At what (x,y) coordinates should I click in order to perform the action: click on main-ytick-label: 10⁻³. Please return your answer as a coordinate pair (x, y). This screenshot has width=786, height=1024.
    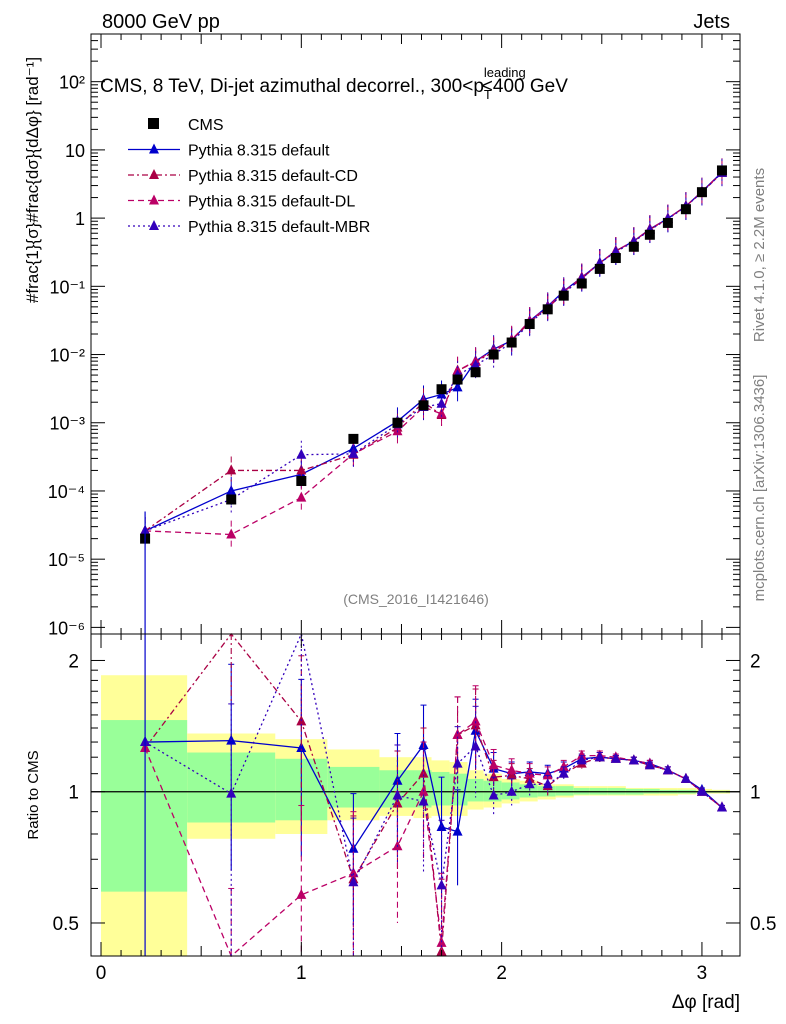
    Looking at the image, I should click on (67, 424).